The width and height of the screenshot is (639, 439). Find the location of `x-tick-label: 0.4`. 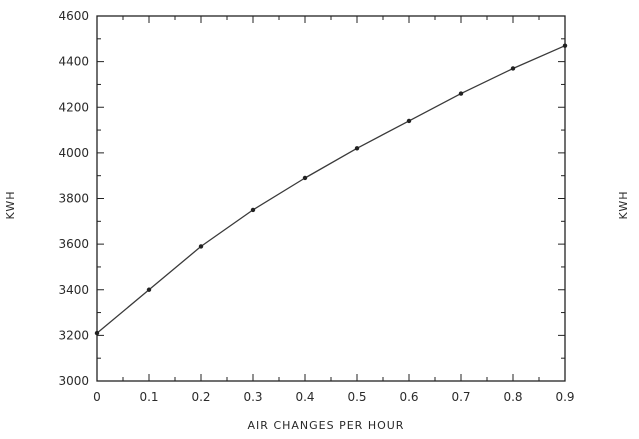

x-tick-label: 0.4 is located at coordinates (304, 397).